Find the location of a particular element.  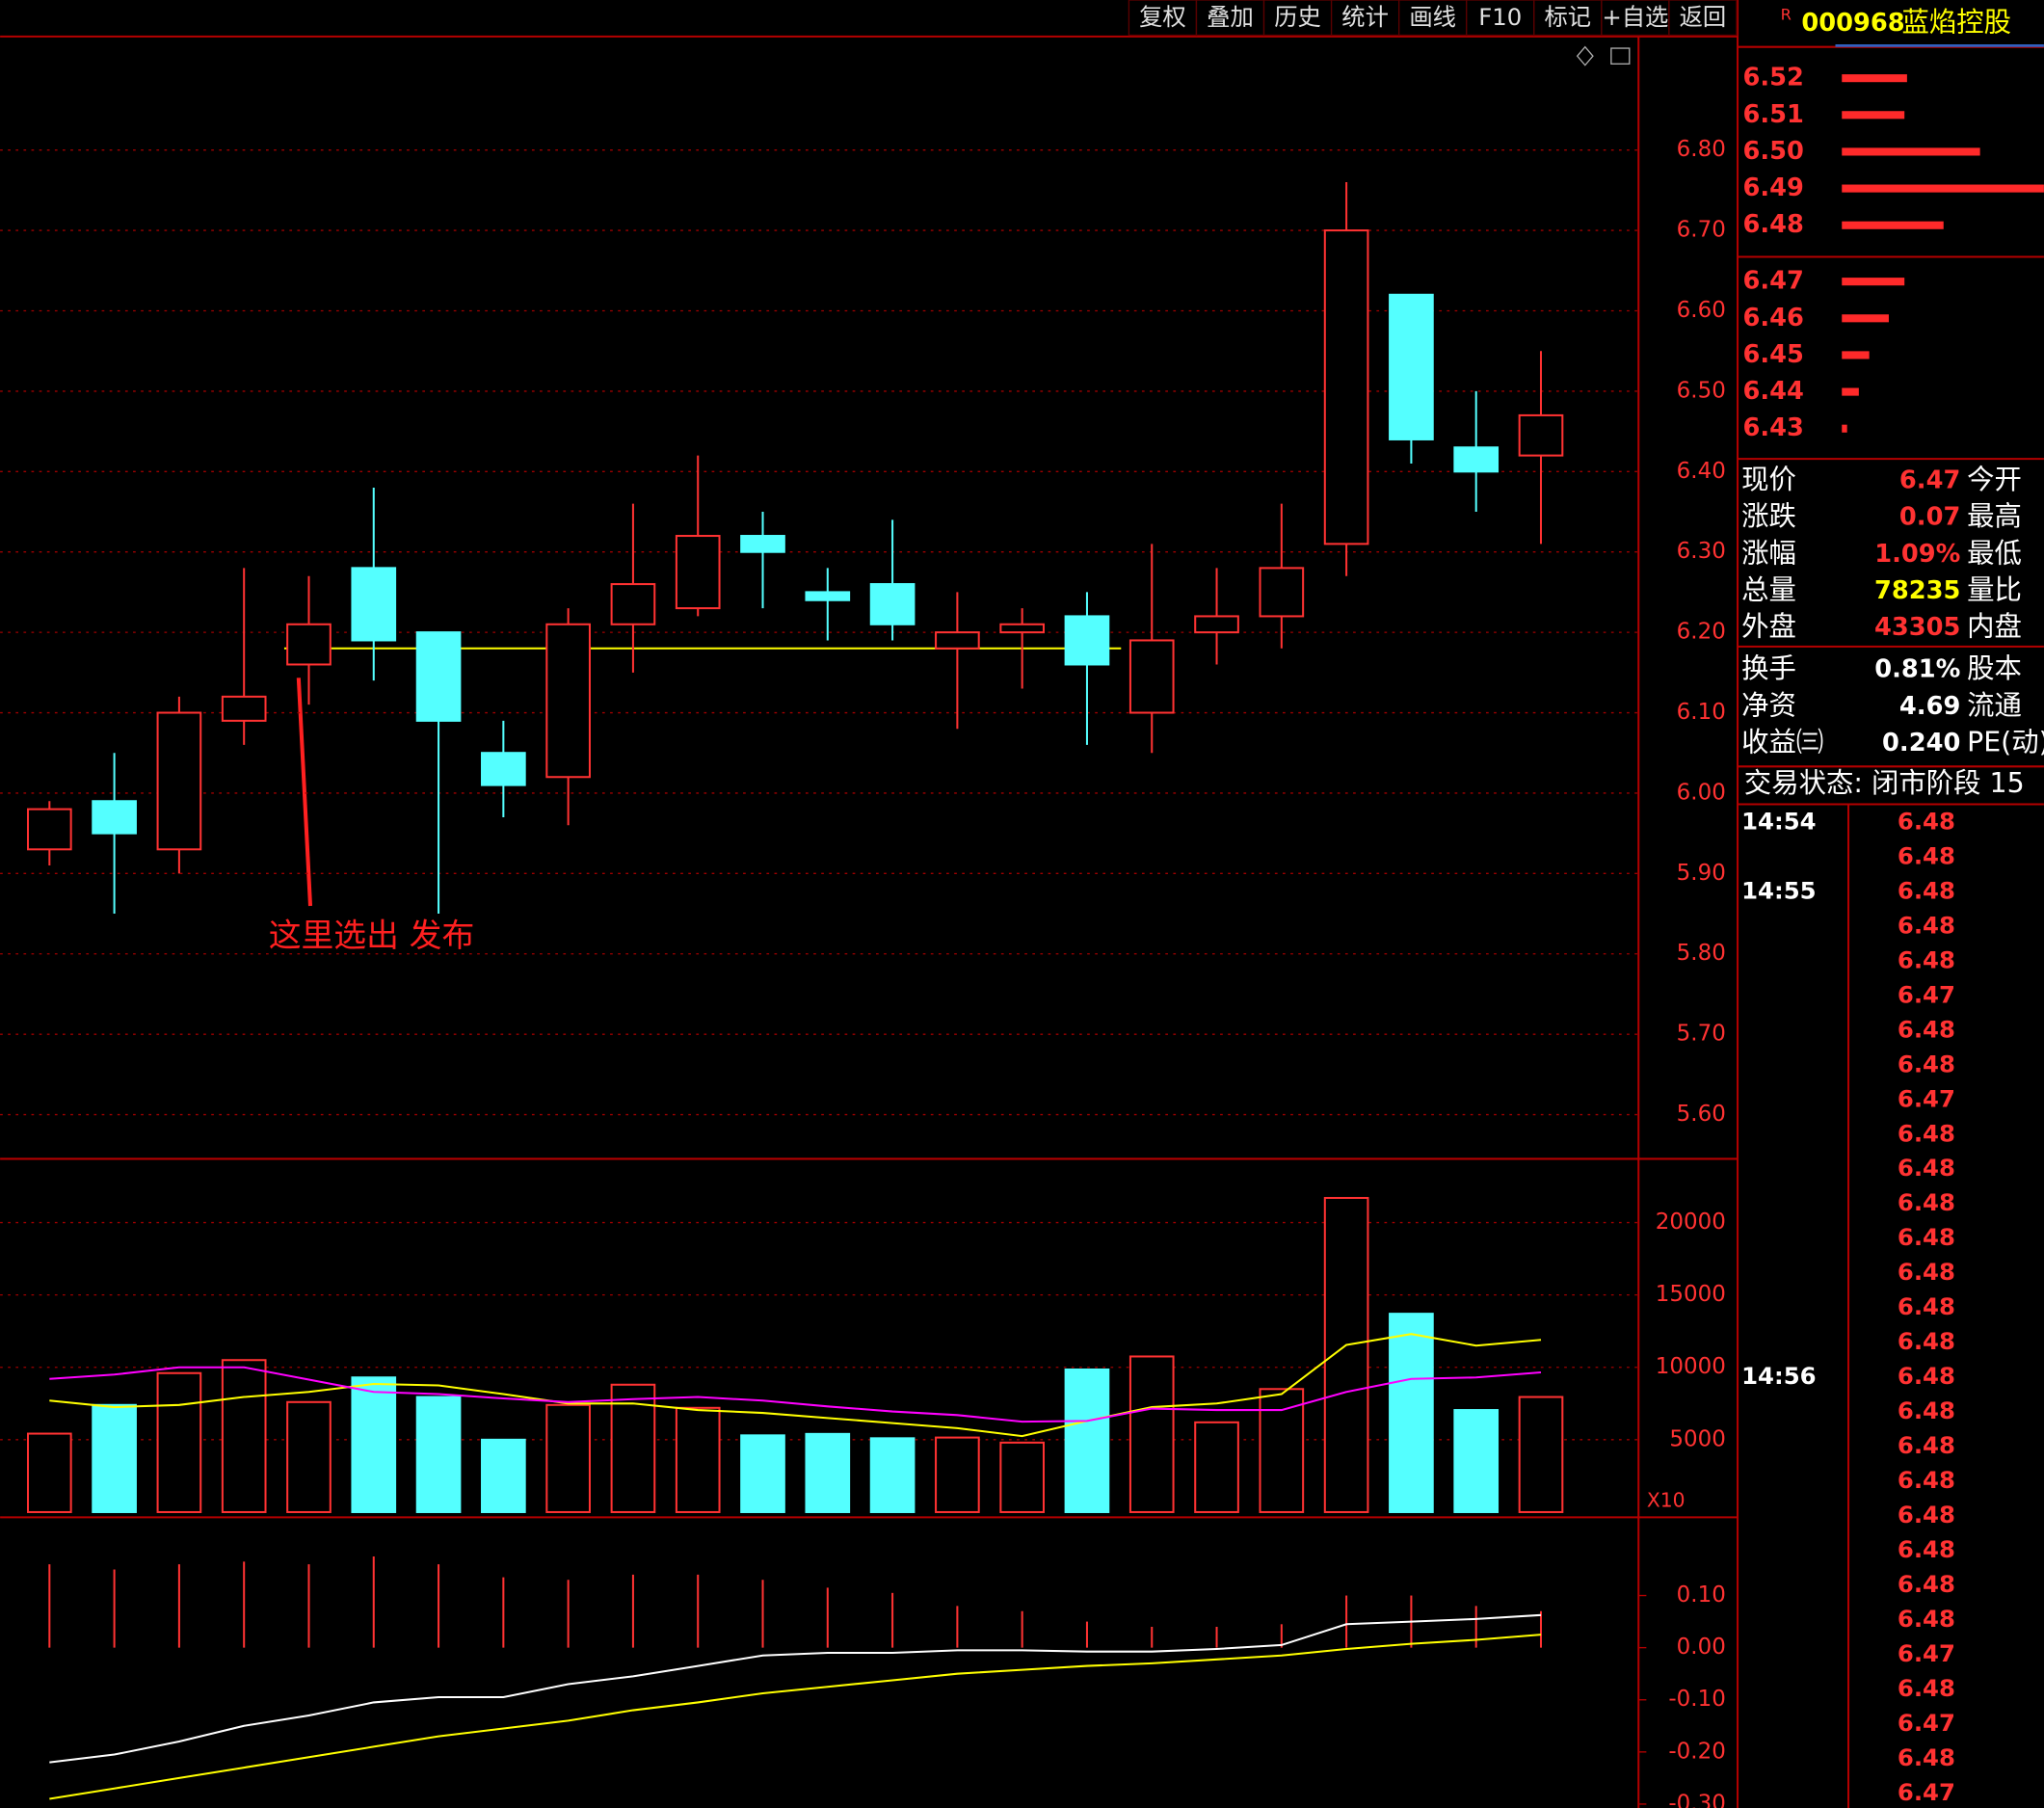

toolbar-label: 统计 is located at coordinates (1365, 17).